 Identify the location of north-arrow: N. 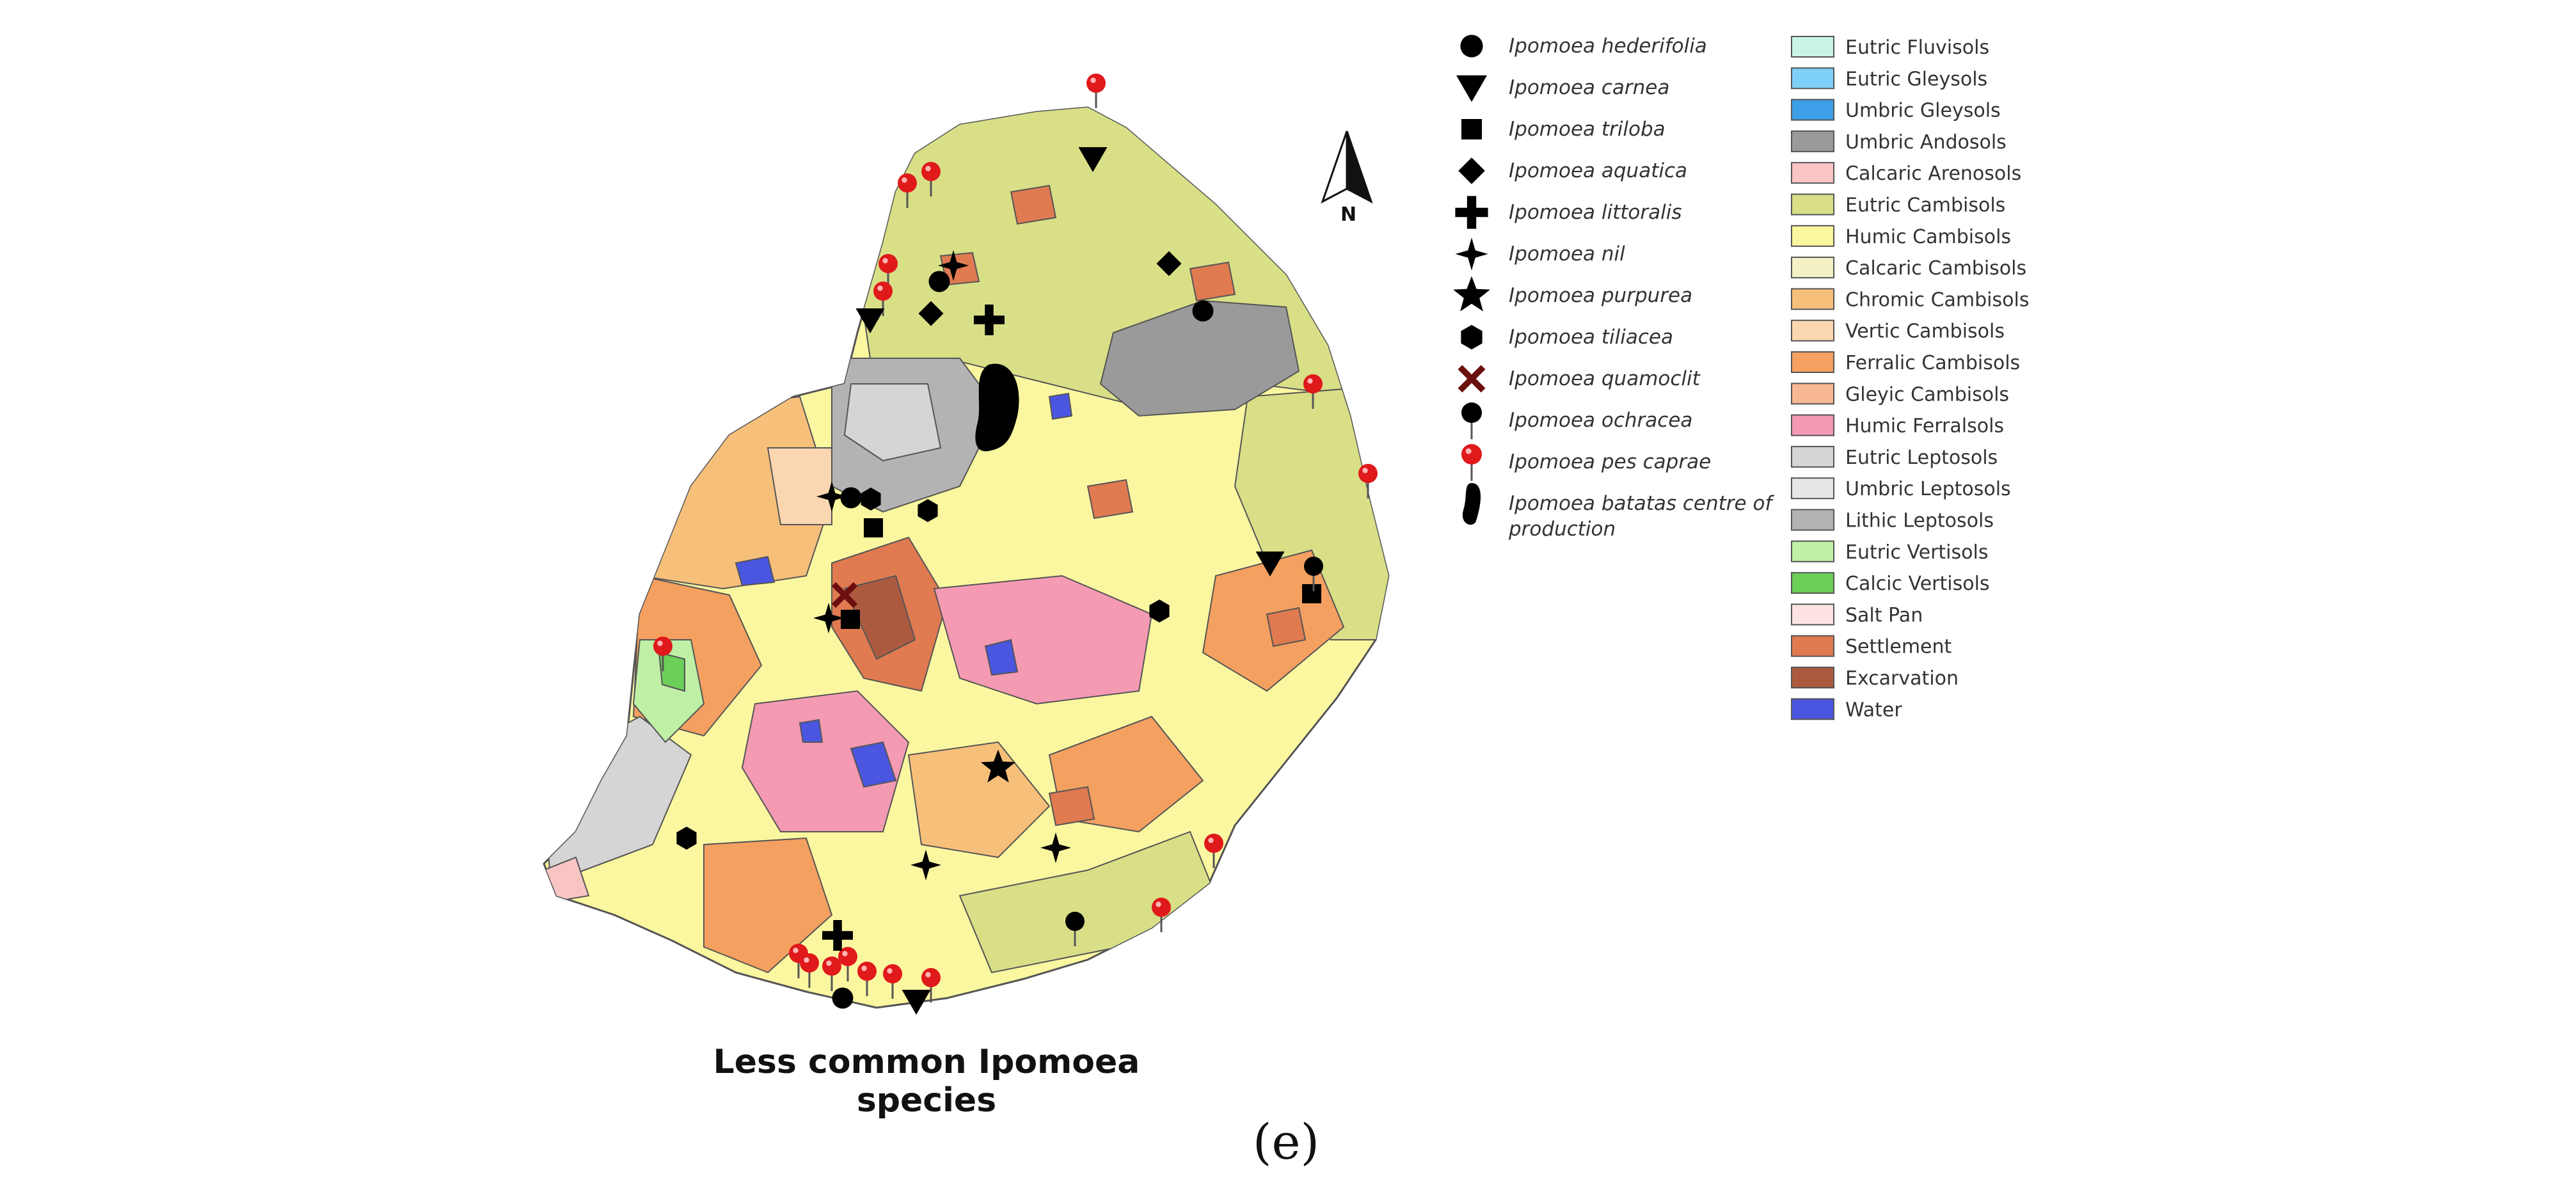
(1347, 179).